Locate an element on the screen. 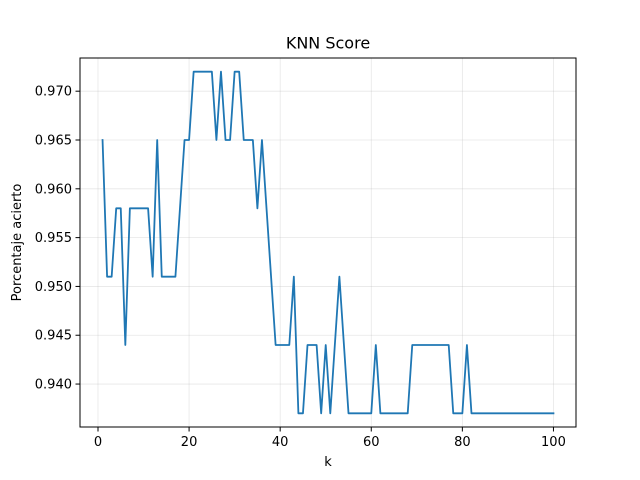 The width and height of the screenshot is (640, 480). y-tick-label: 0.965 is located at coordinates (53, 141).